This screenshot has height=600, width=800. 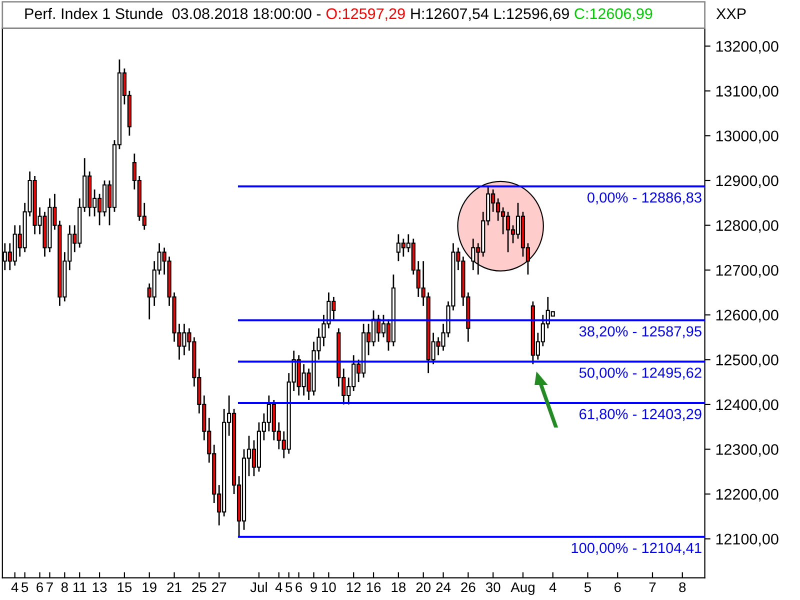 I want to click on x-tick-label: 21, so click(x=174, y=587).